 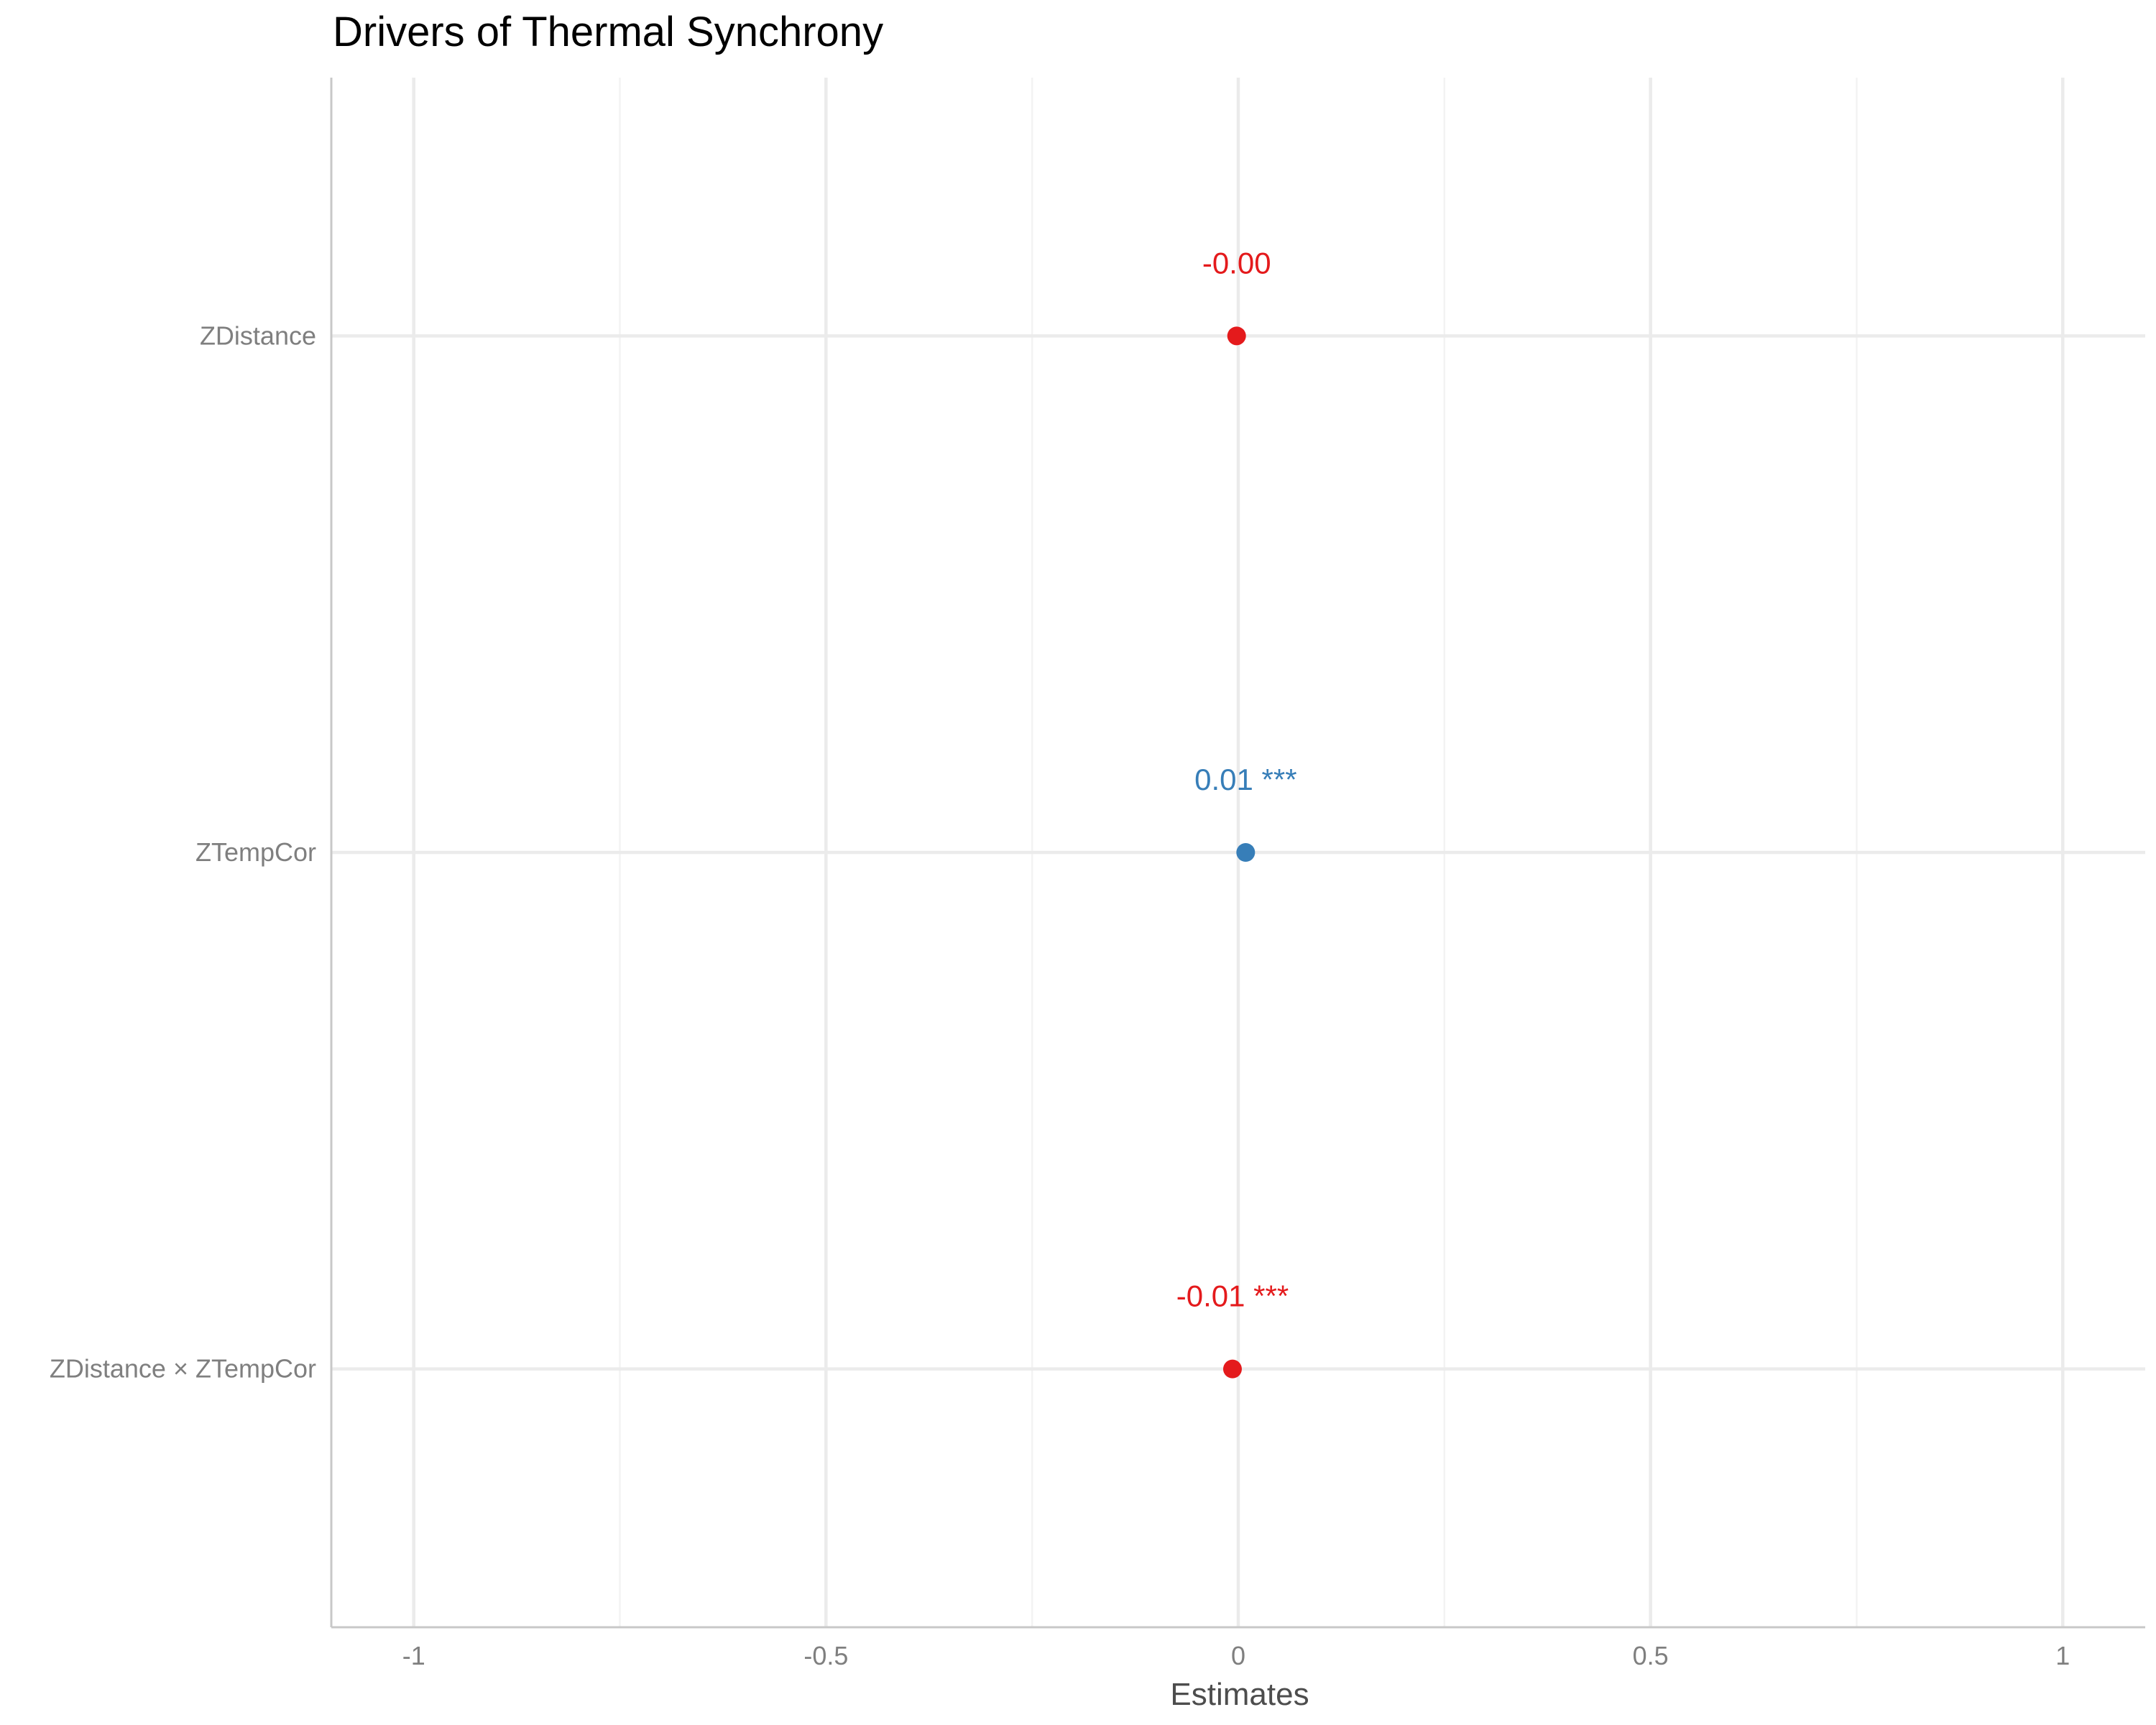 I want to click on x-axis-label: Estimates, so click(x=1239, y=1694).